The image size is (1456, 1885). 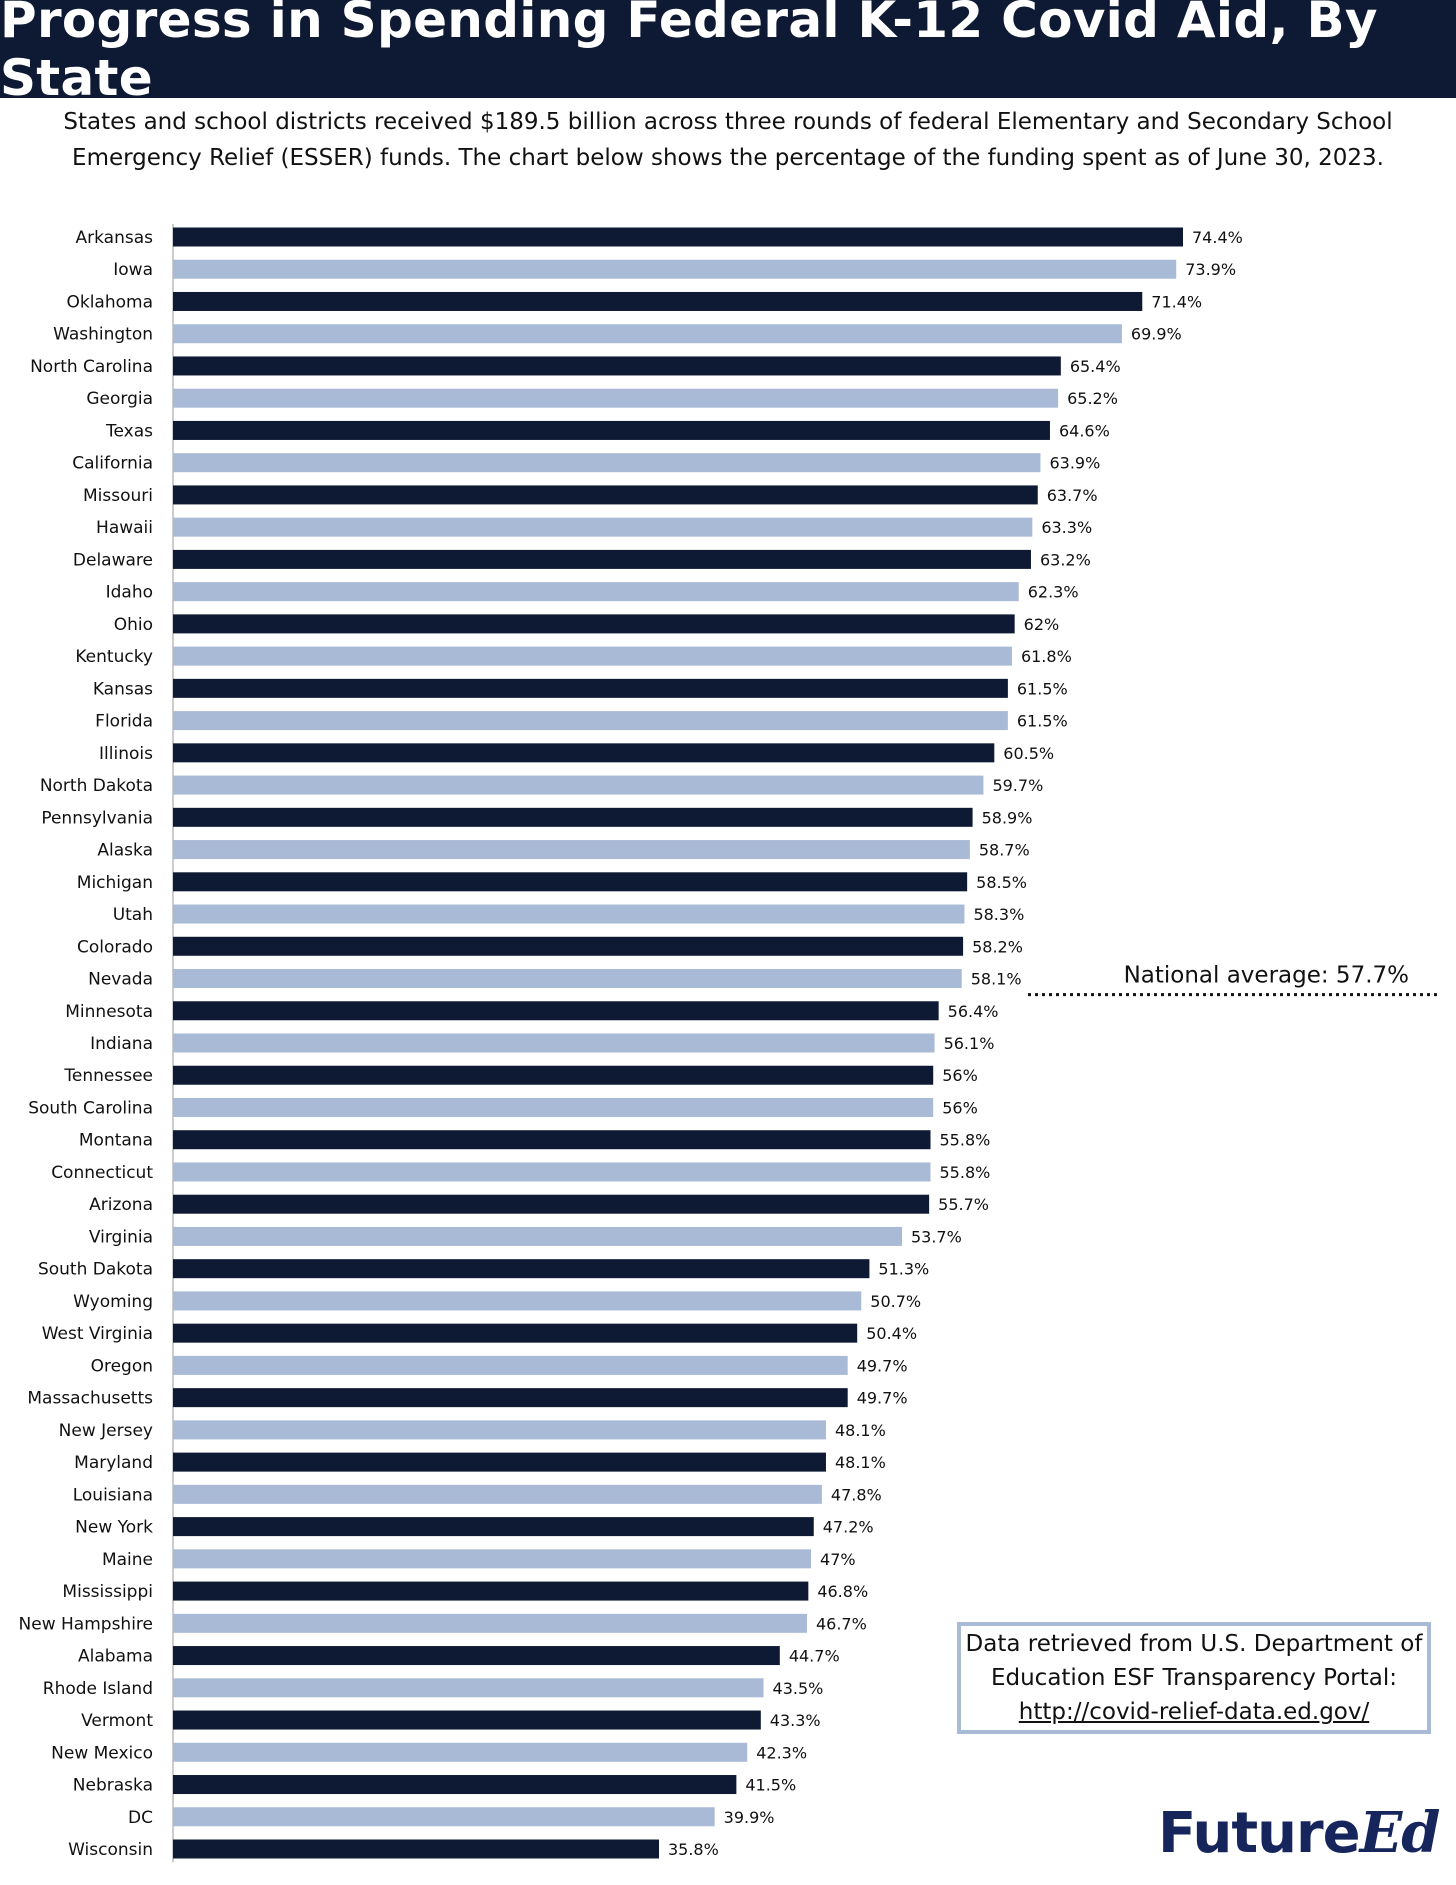 What do you see at coordinates (1194, 1712) in the screenshot?
I see `source-link: http://covid-relief-data.ed.gov/` at bounding box center [1194, 1712].